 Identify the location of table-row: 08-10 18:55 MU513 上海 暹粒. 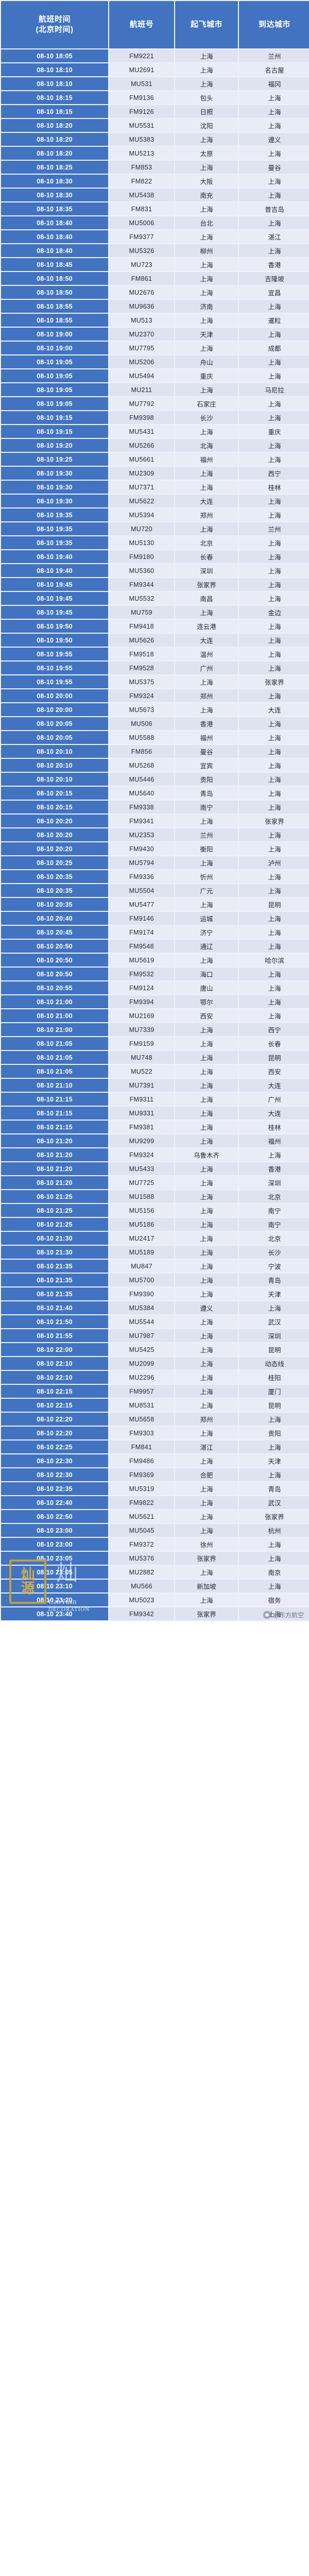
(155, 320).